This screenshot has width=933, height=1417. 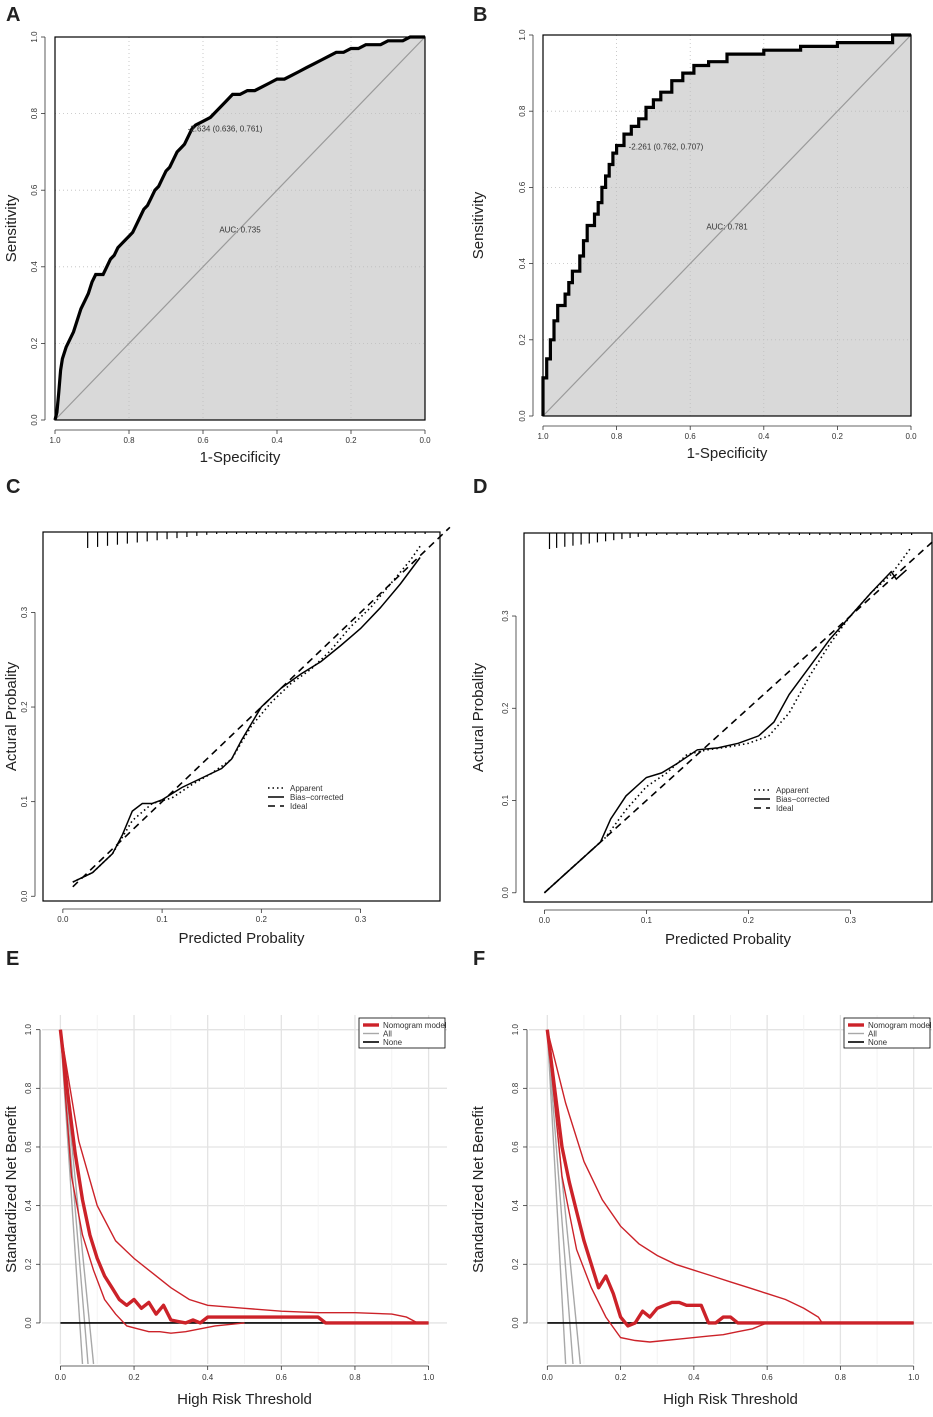 What do you see at coordinates (479, 959) in the screenshot?
I see `panel-label: F` at bounding box center [479, 959].